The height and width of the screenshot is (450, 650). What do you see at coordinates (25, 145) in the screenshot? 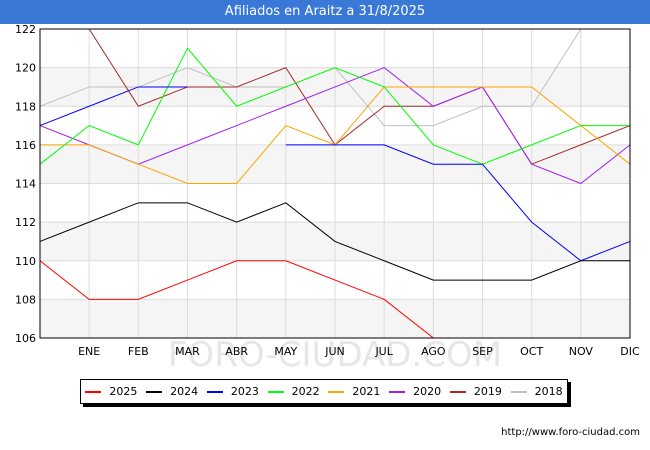
I see `y-tick-label: 116` at bounding box center [25, 145].